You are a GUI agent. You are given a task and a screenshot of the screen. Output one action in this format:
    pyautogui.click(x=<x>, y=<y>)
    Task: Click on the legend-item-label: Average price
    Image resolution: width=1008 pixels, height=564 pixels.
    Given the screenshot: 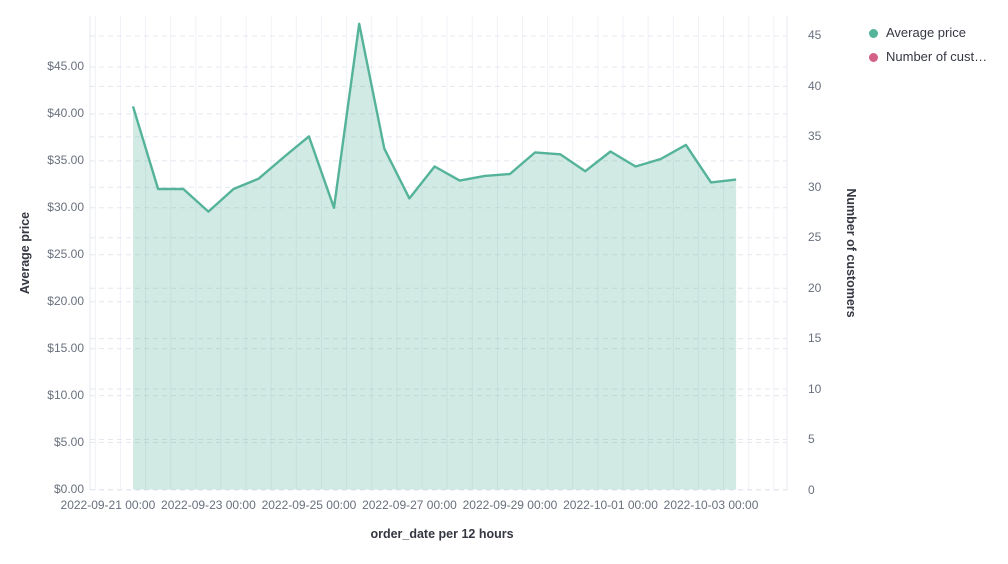 What is the action you would take?
    pyautogui.click(x=926, y=32)
    